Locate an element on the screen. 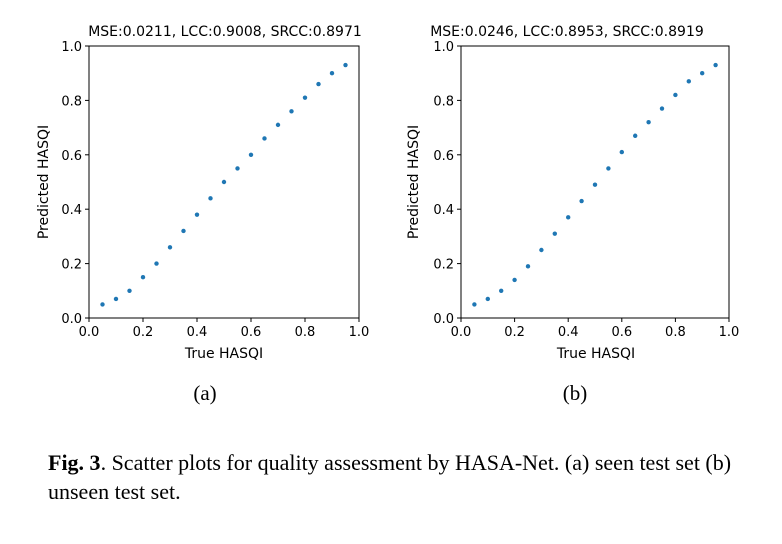 The width and height of the screenshot is (782, 544). scatter-points-b is located at coordinates (595, 184).